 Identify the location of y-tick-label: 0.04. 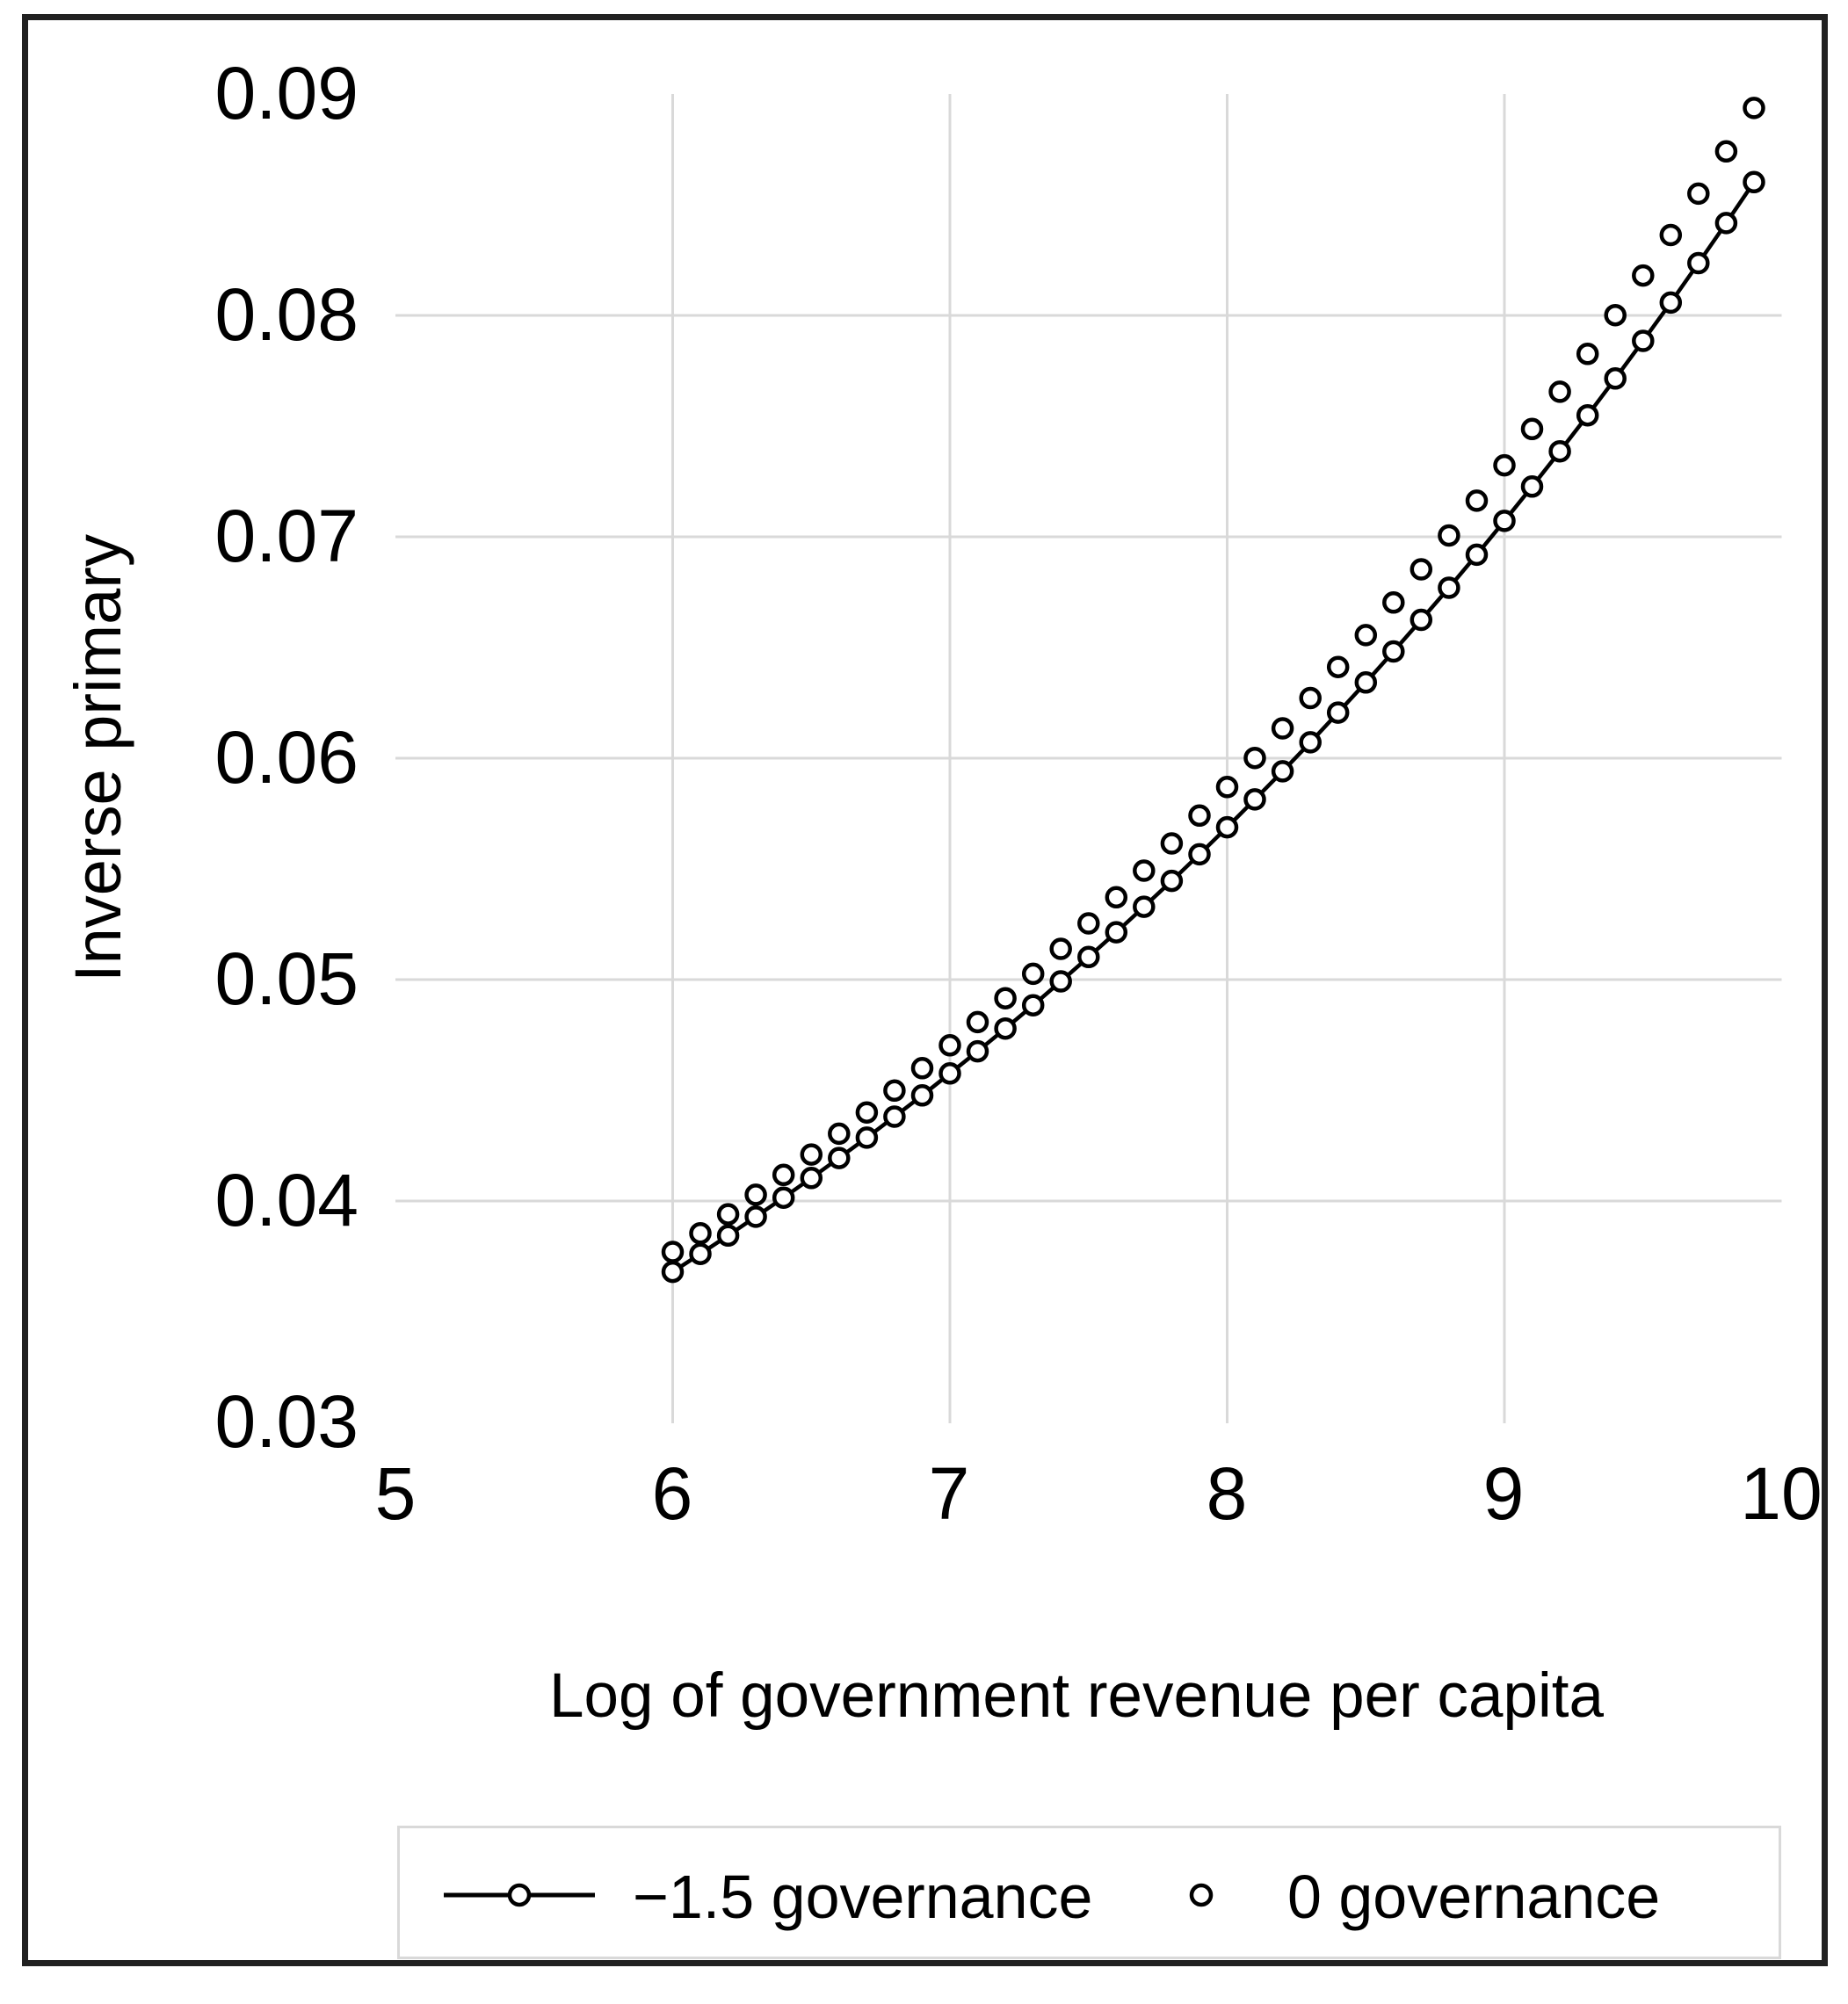
(286, 1200).